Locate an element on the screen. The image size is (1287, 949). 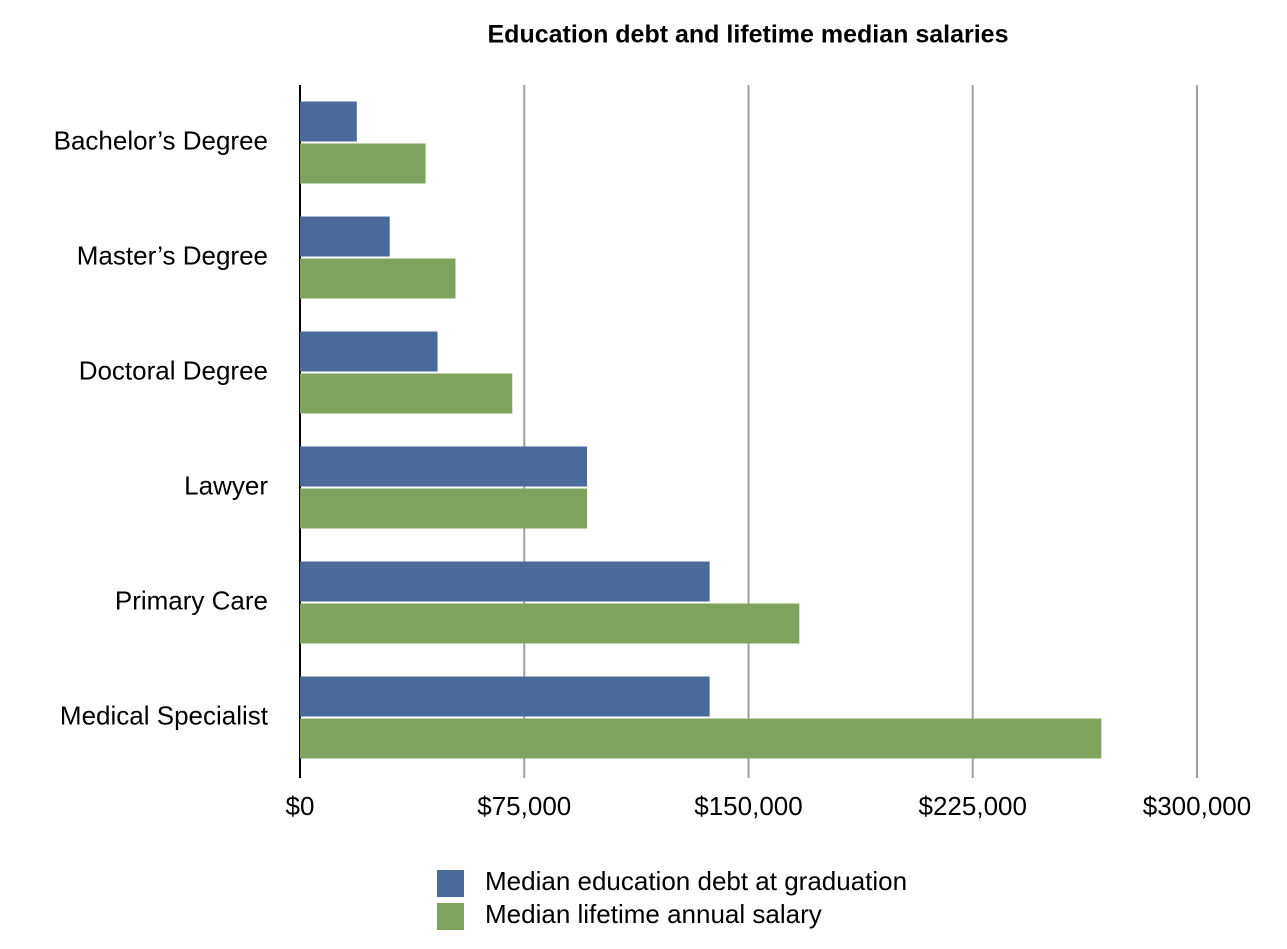
y-tick-label: Primary Care is located at coordinates (191, 600).